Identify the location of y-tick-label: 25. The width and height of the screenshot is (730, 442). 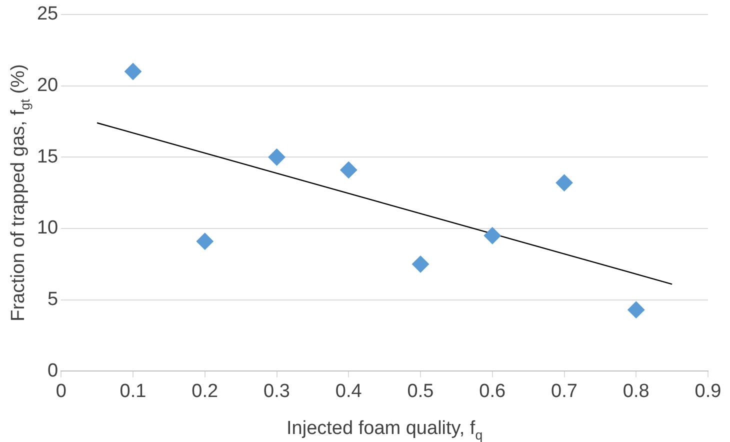
(47, 14).